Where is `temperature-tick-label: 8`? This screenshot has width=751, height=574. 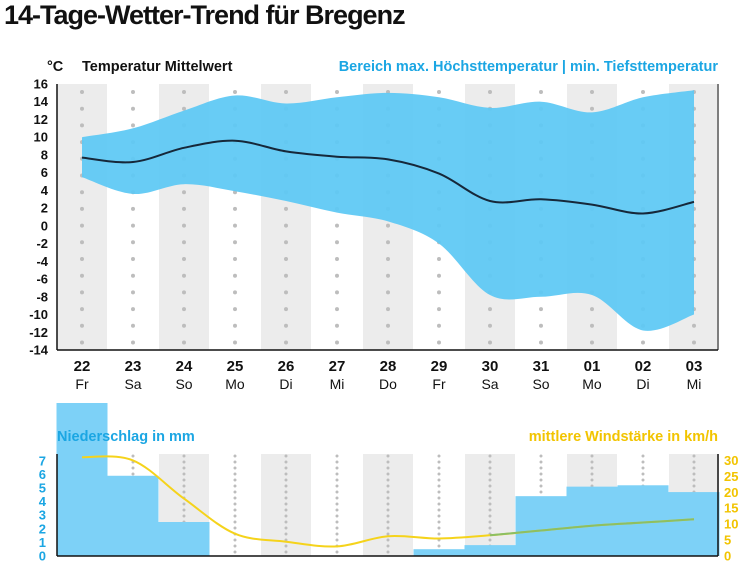 temperature-tick-label: 8 is located at coordinates (44, 154).